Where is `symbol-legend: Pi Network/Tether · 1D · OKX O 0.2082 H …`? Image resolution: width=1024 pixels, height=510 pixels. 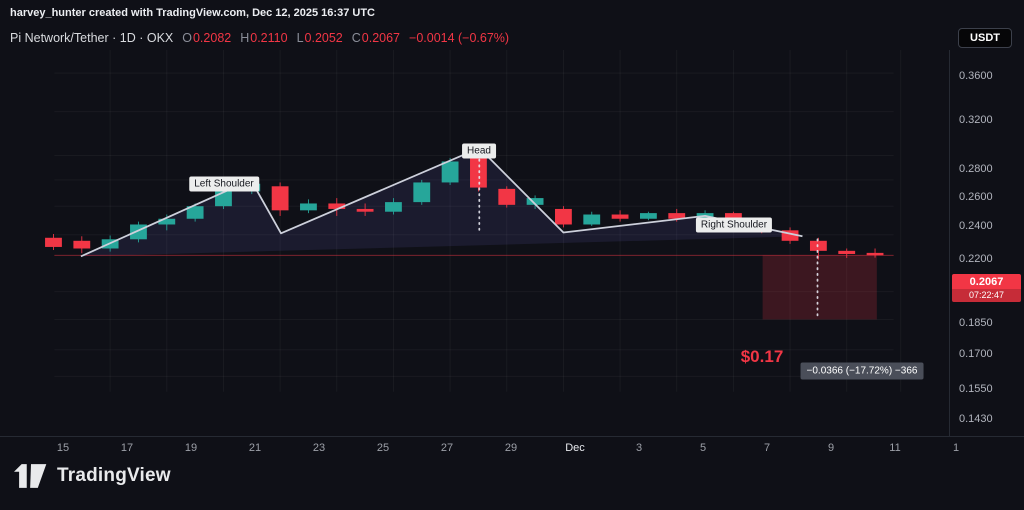
symbol-legend: Pi Network/Tether · 1D · OKX O 0.2082 H … is located at coordinates (259, 38).